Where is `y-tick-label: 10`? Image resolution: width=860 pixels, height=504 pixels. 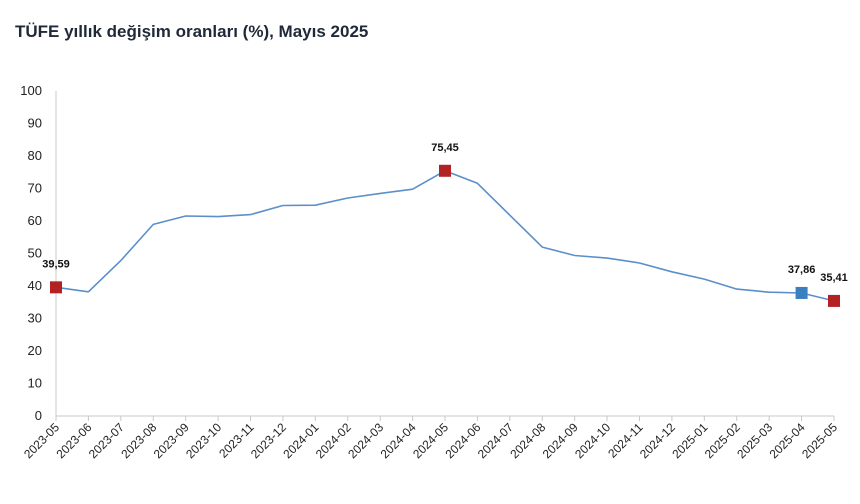
y-tick-label: 10 is located at coordinates (35, 383).